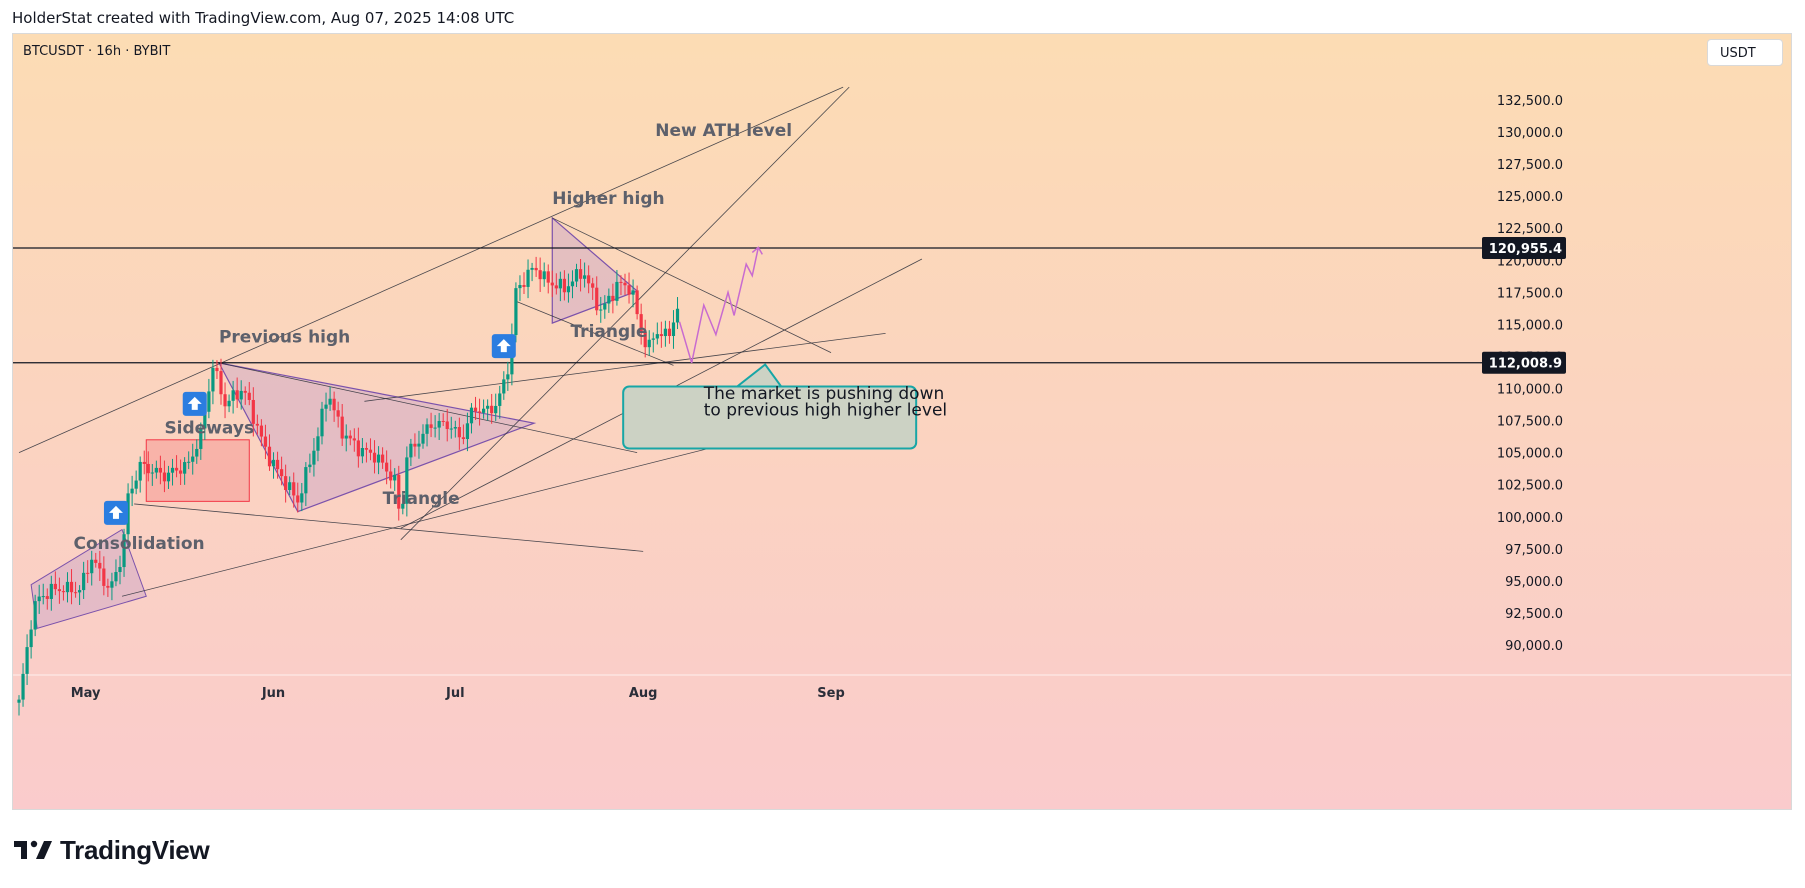 Image resolution: width=1805 pixels, height=888 pixels. Describe the element at coordinates (1530, 325) in the screenshot. I see `y-axis-tick-label: 115,000.0` at that location.